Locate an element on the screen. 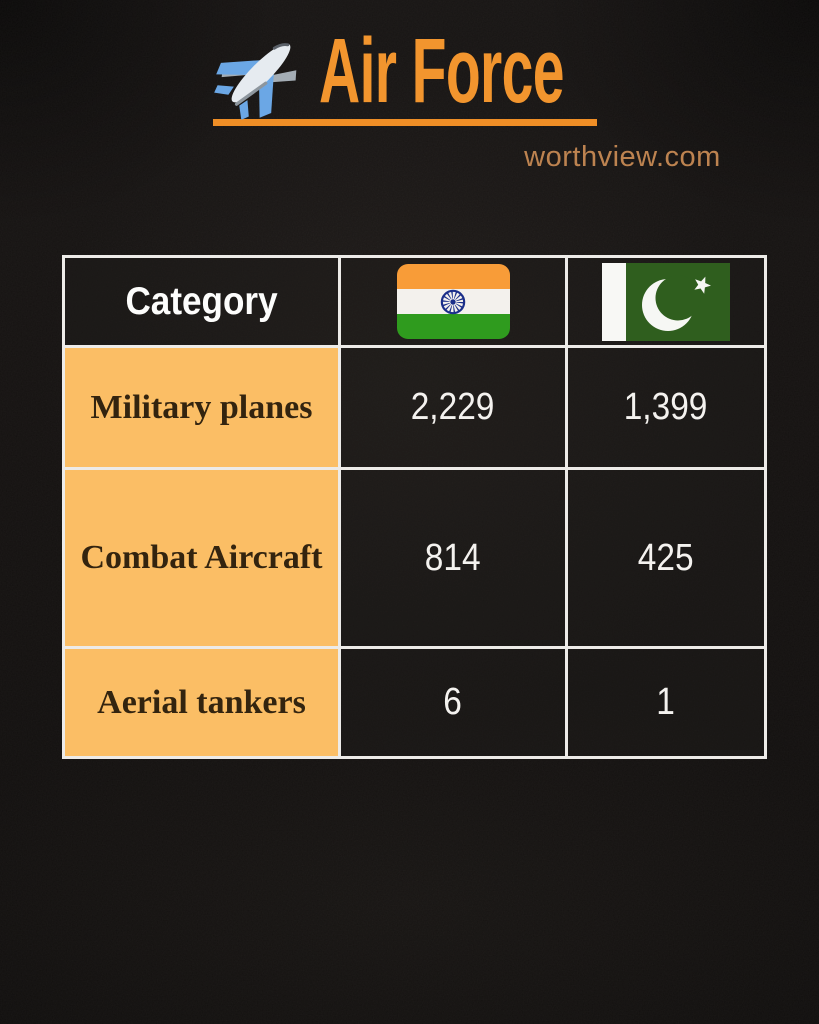 The height and width of the screenshot is (1024, 819). value-text: 814 is located at coordinates (453, 557).